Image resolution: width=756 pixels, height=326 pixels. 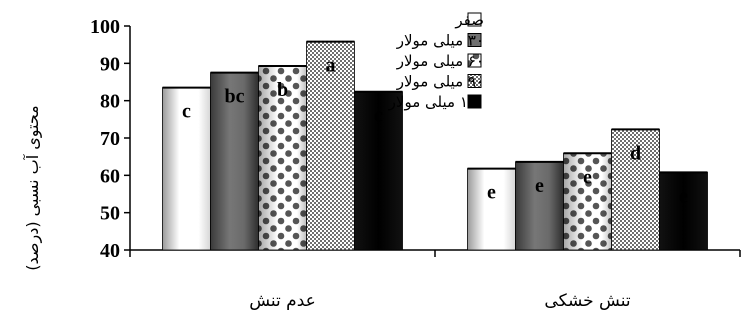 I want to click on x-tick-label: تنش خشکی, so click(x=587, y=301).